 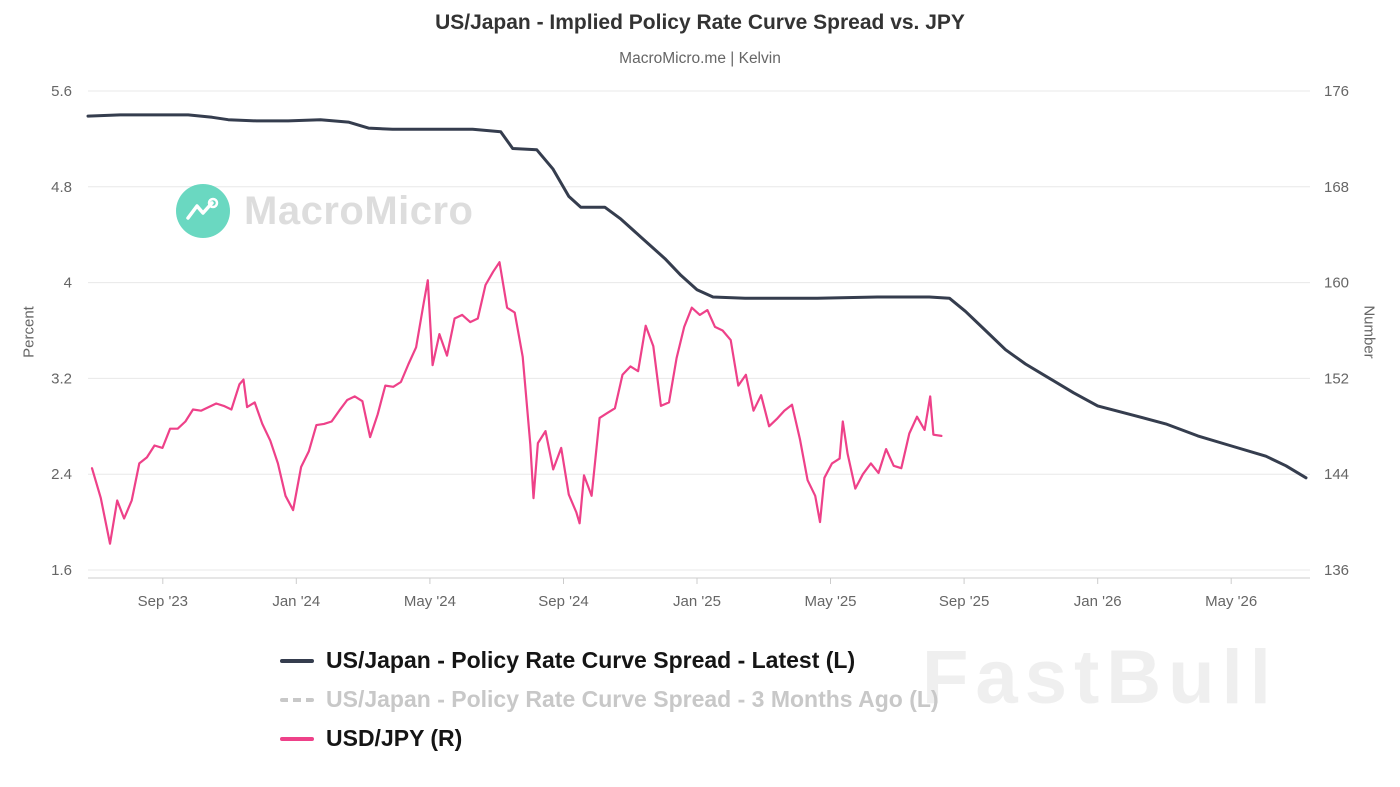 I want to click on svg-text: 1.6, so click(x=61, y=570).